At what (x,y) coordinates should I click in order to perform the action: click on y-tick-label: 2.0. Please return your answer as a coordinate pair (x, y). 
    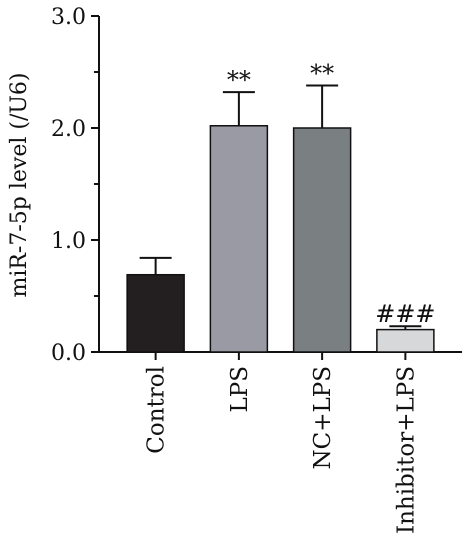
    Looking at the image, I should click on (68, 129).